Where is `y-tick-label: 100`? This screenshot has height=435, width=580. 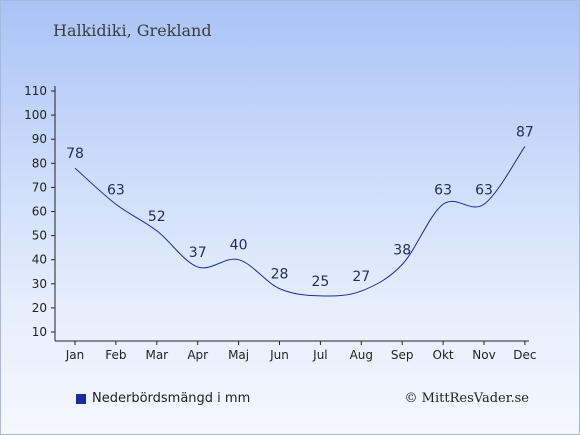
y-tick-label: 100 is located at coordinates (35, 115).